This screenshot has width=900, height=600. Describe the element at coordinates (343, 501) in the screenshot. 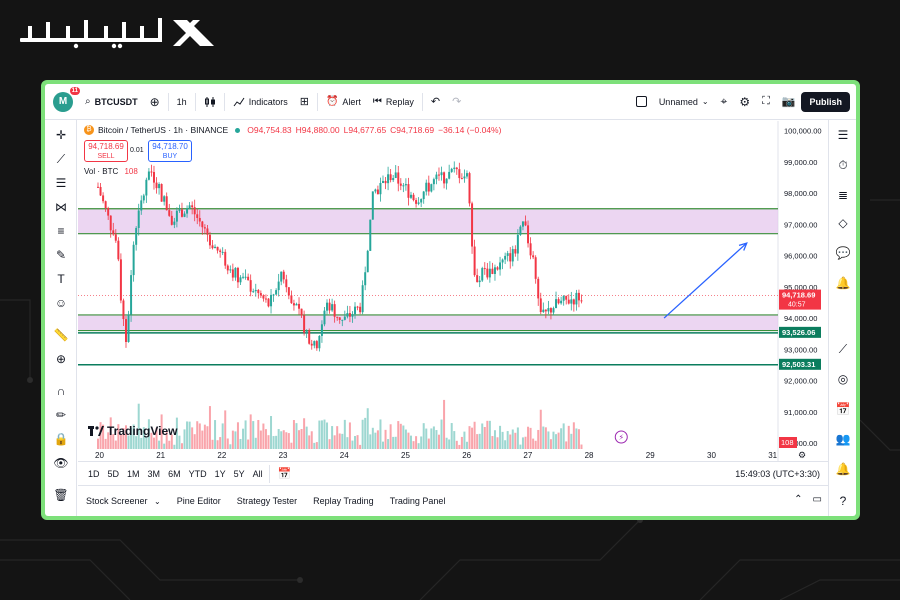

I see `tab-replay-trading: Replay Trading` at that location.